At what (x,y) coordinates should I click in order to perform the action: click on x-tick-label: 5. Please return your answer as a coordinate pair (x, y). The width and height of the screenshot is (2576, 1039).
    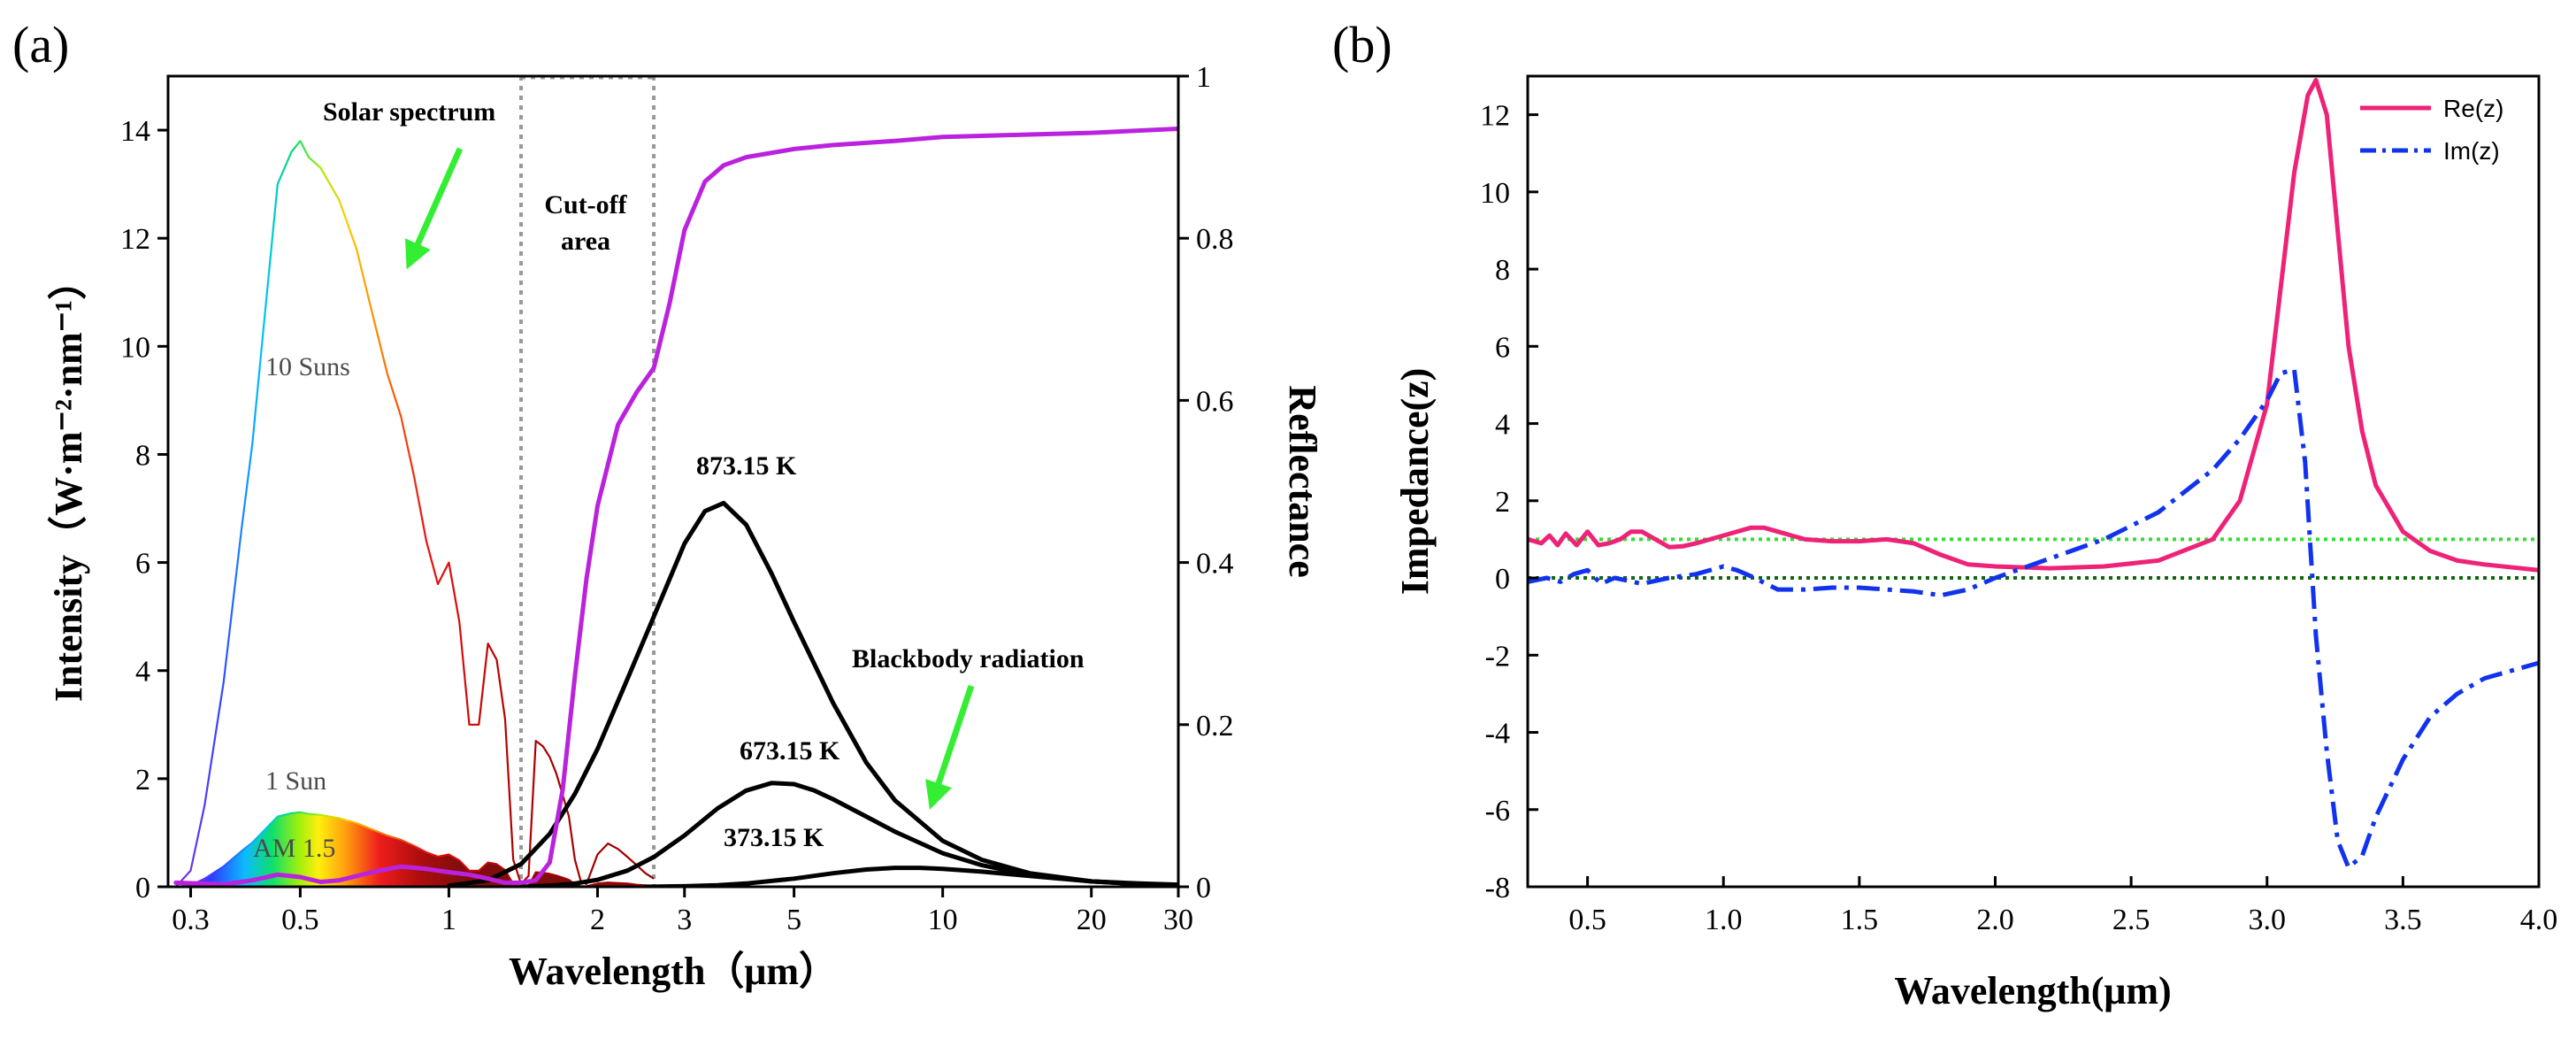
    Looking at the image, I should click on (793, 920).